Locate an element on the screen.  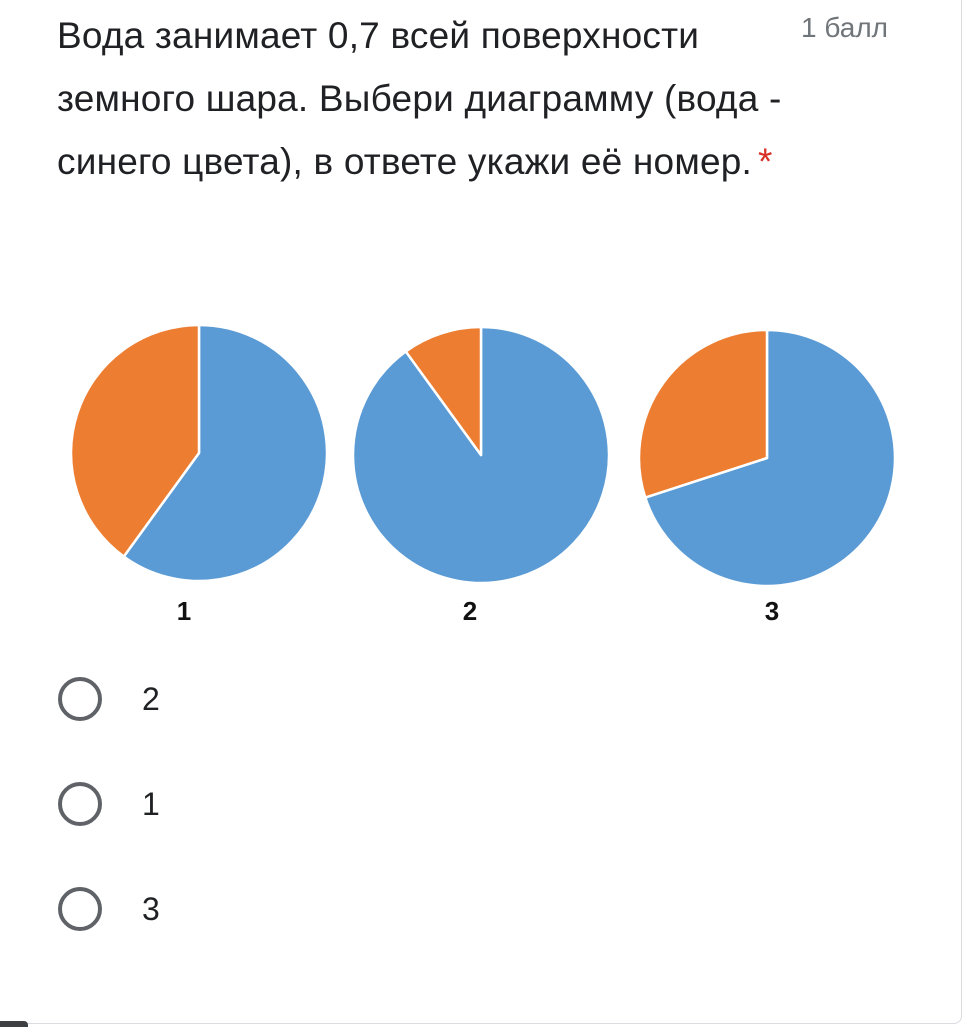
pie-chart-1: 1 is located at coordinates (199, 474).